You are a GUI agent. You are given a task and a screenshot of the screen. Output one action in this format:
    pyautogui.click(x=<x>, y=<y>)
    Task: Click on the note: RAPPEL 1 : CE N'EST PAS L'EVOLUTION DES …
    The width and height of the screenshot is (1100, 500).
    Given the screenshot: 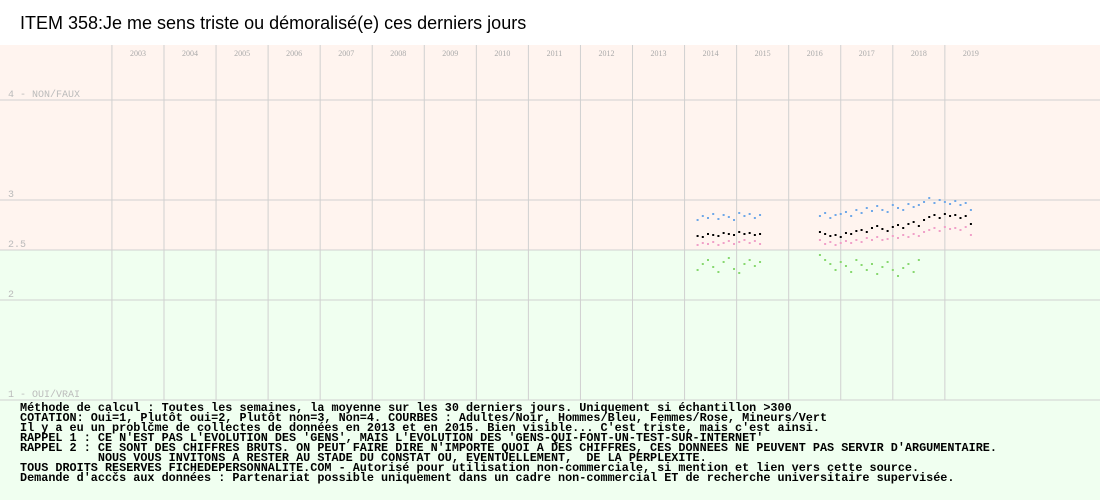 What is the action you would take?
    pyautogui.click(x=391, y=438)
    